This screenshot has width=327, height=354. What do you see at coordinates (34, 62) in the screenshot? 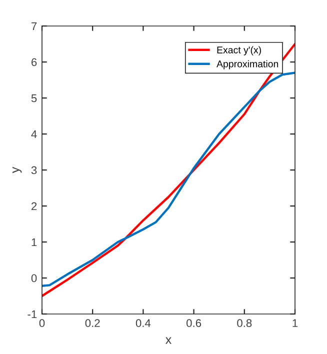
I see `y-tick-label: 6` at bounding box center [34, 62].